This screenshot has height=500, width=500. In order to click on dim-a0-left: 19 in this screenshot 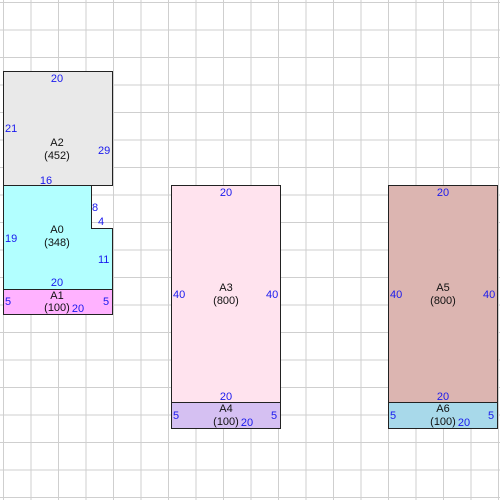, I will do `click(11, 239)`.